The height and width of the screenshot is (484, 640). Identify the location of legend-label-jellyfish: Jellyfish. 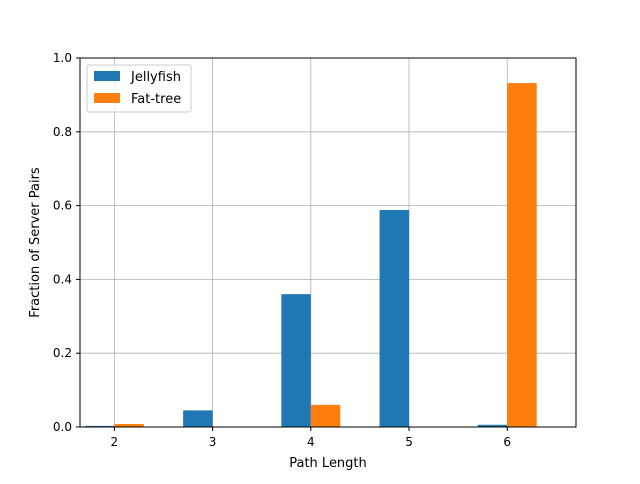
(155, 77).